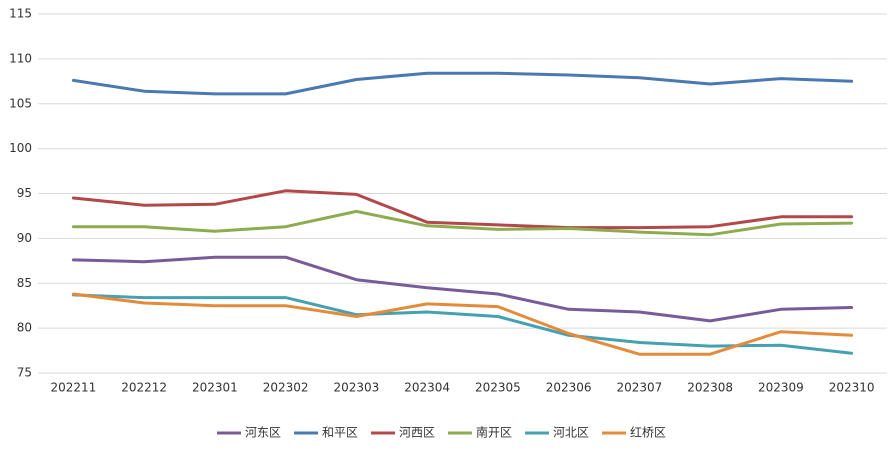 The height and width of the screenshot is (454, 896). Describe the element at coordinates (569, 388) in the screenshot. I see `x-tick-label: 202306` at that location.